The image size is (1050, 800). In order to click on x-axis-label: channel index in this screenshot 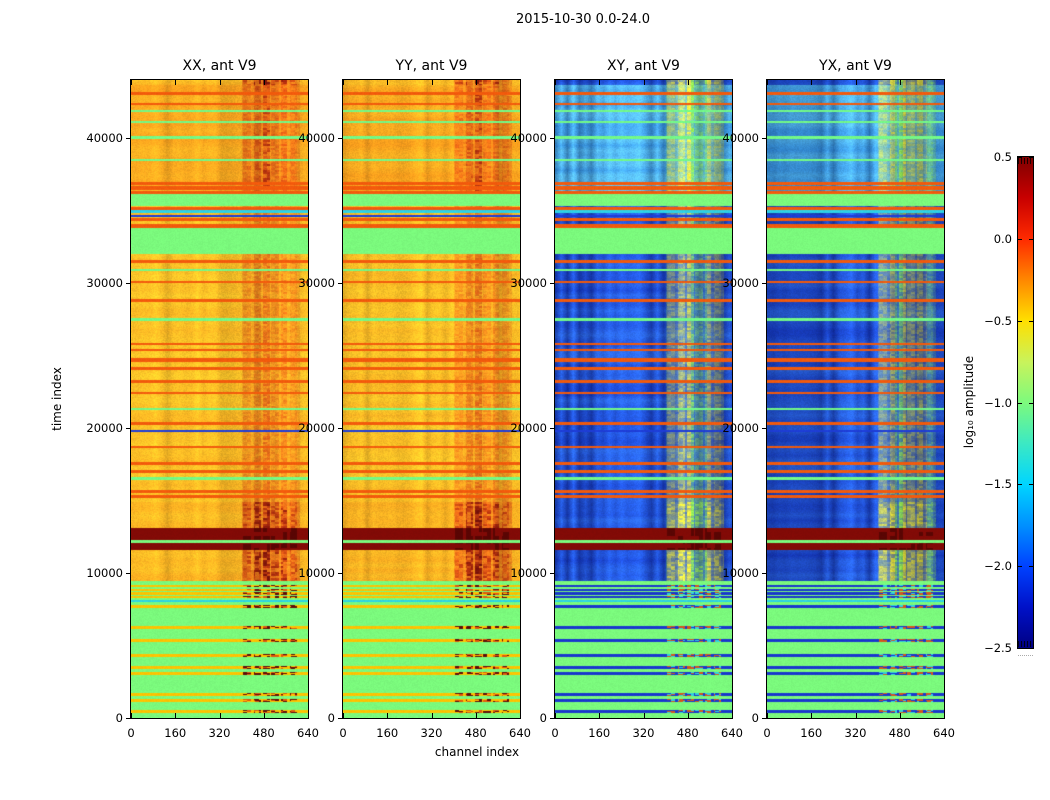, I will do `click(477, 752)`.